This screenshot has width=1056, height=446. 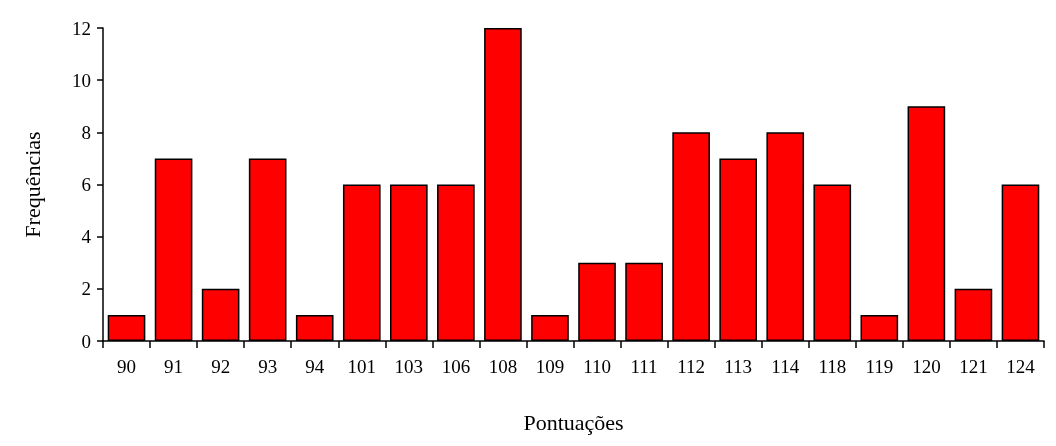 What do you see at coordinates (268, 366) in the screenshot?
I see `x-tick-label: 93` at bounding box center [268, 366].